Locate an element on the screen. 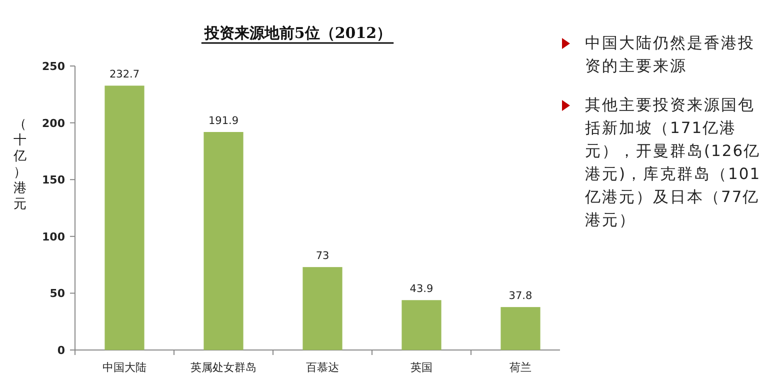 This screenshot has width=770, height=383. data-label: 191.9 is located at coordinates (223, 121).